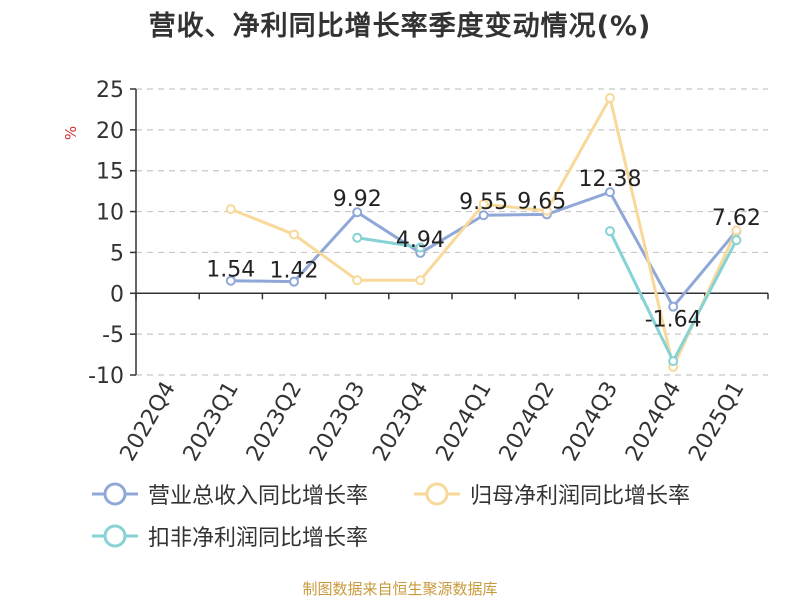 The height and width of the screenshot is (600, 800). Describe the element at coordinates (610, 179) in the screenshot. I see `data-label: 12.38` at that location.